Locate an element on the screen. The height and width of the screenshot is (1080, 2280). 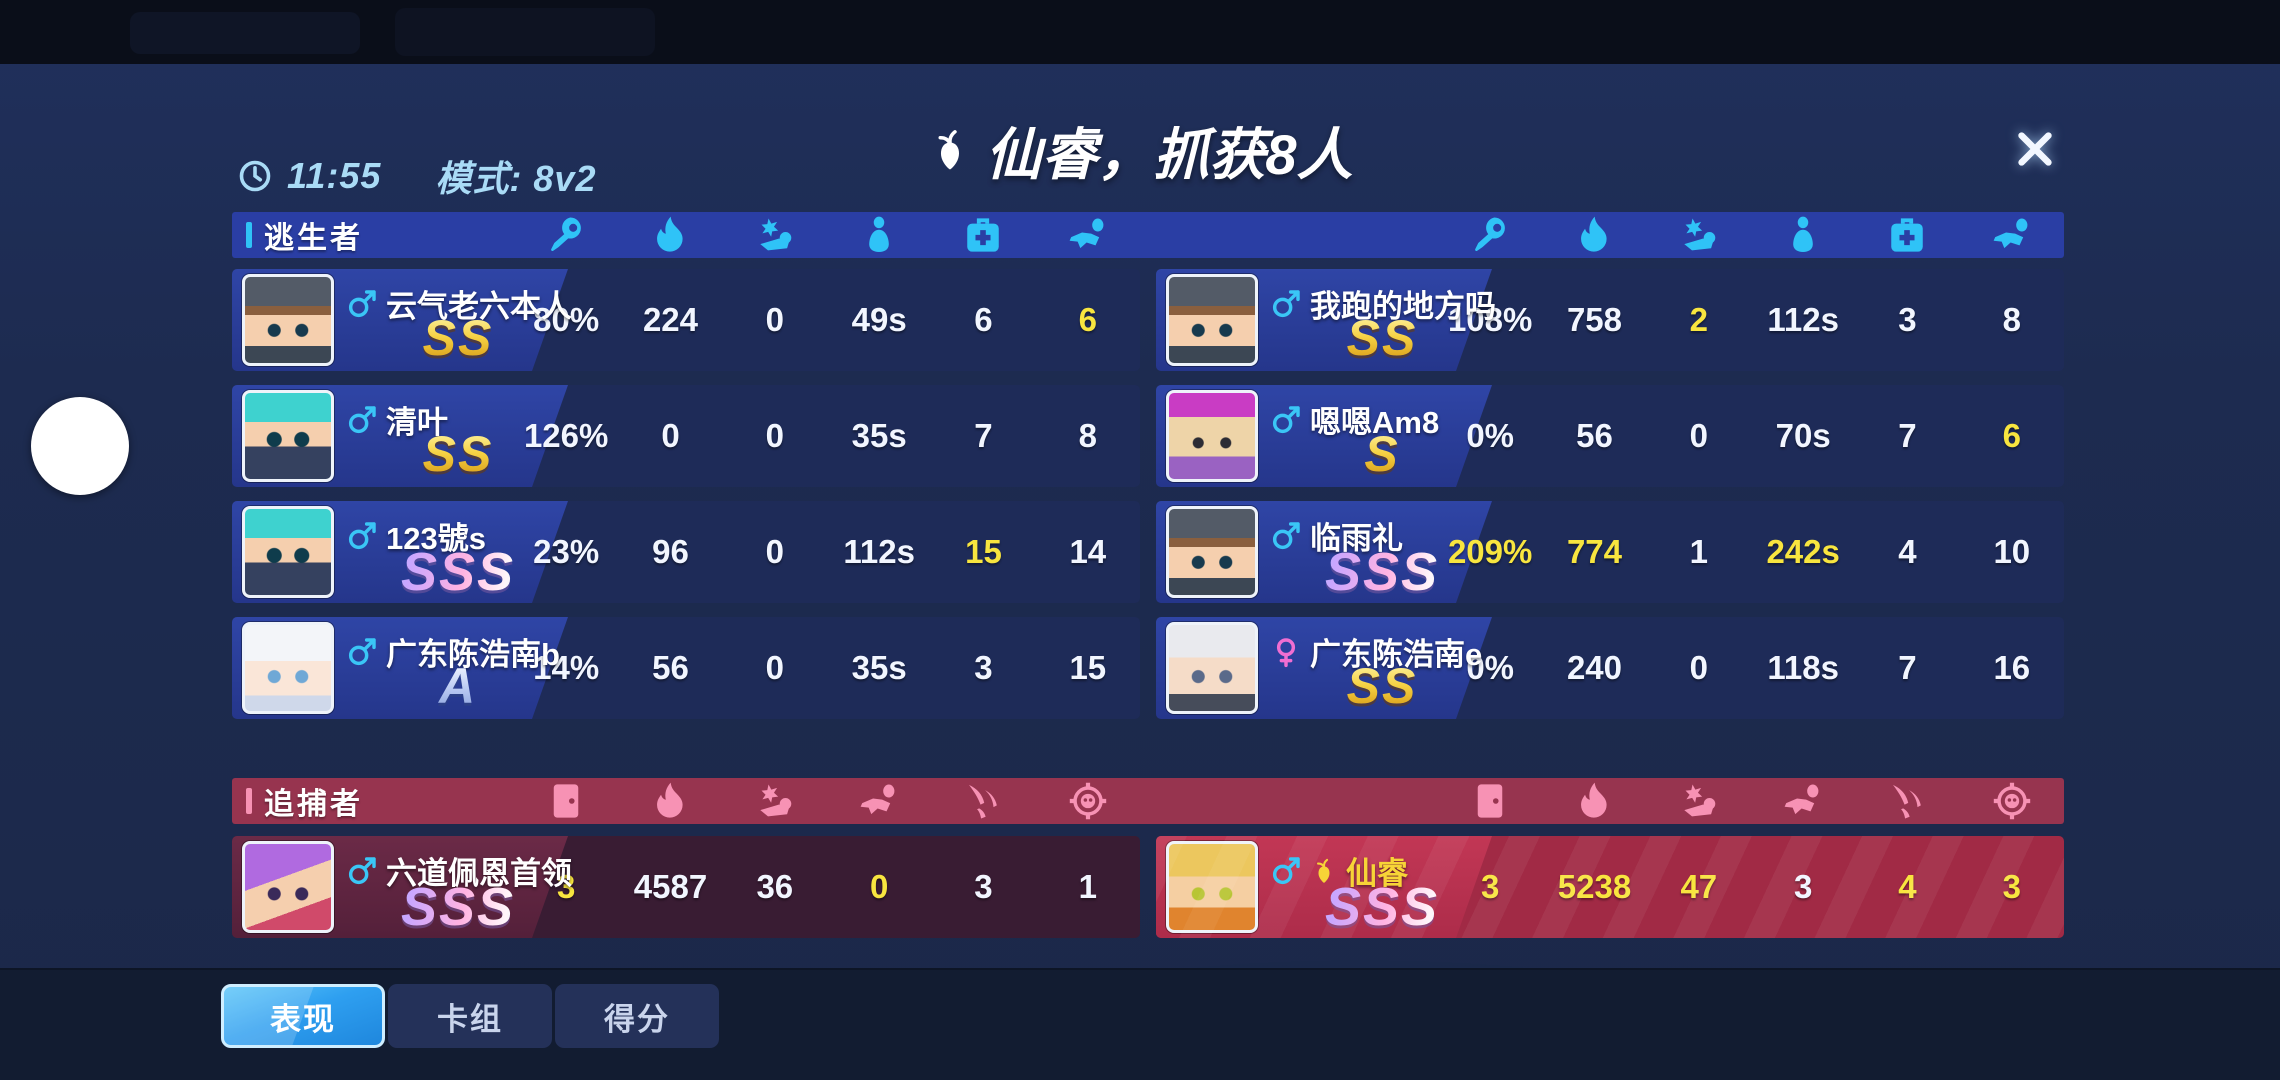
stat-value: 56 is located at coordinates (1594, 435).